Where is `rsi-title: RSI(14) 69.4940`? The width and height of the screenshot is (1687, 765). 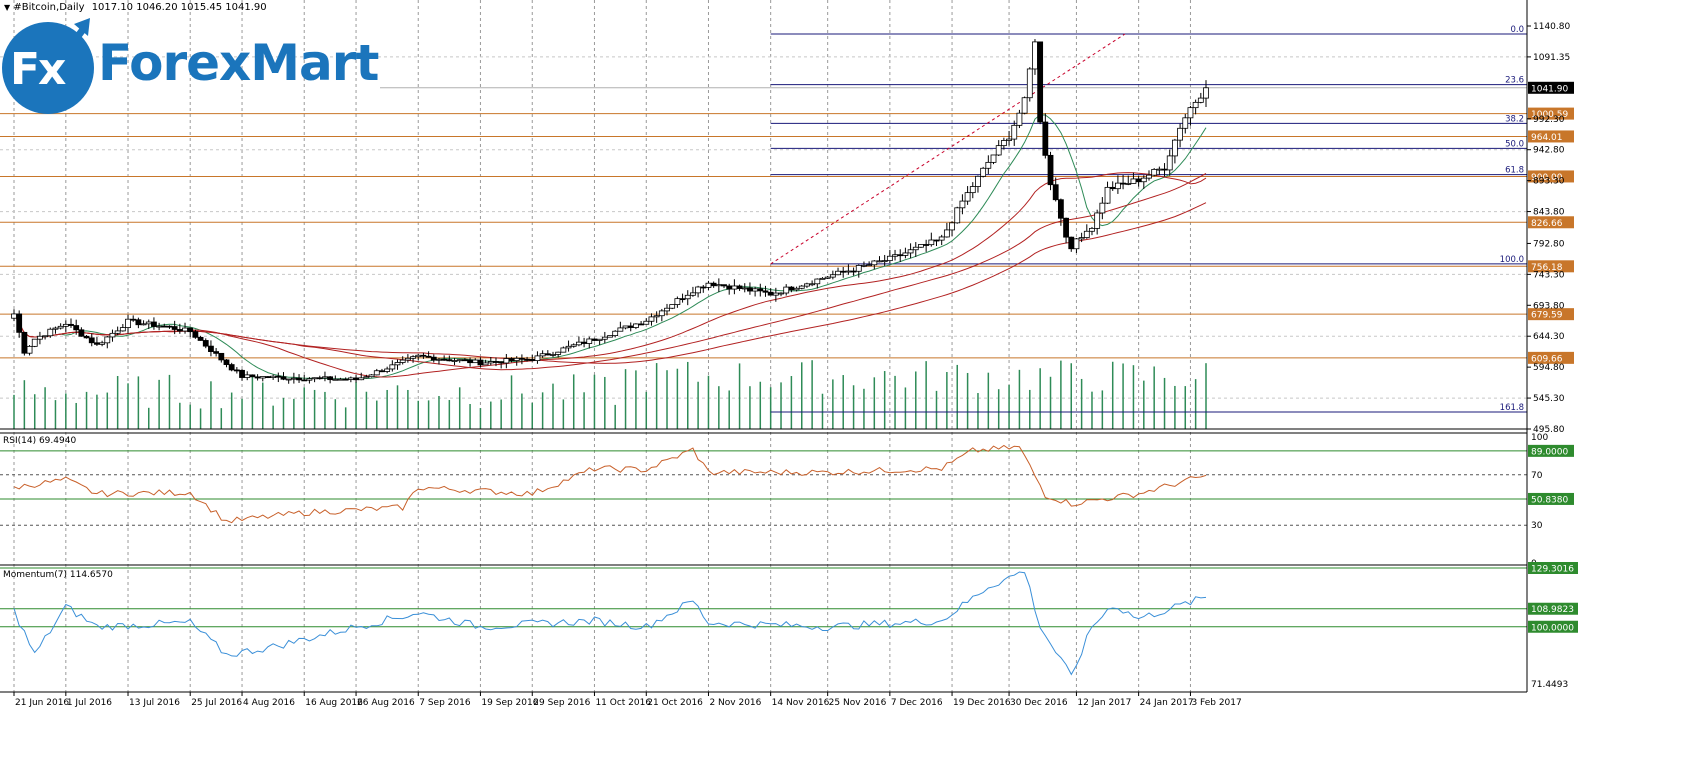
rsi-title: RSI(14) 69.4940 is located at coordinates (39, 441).